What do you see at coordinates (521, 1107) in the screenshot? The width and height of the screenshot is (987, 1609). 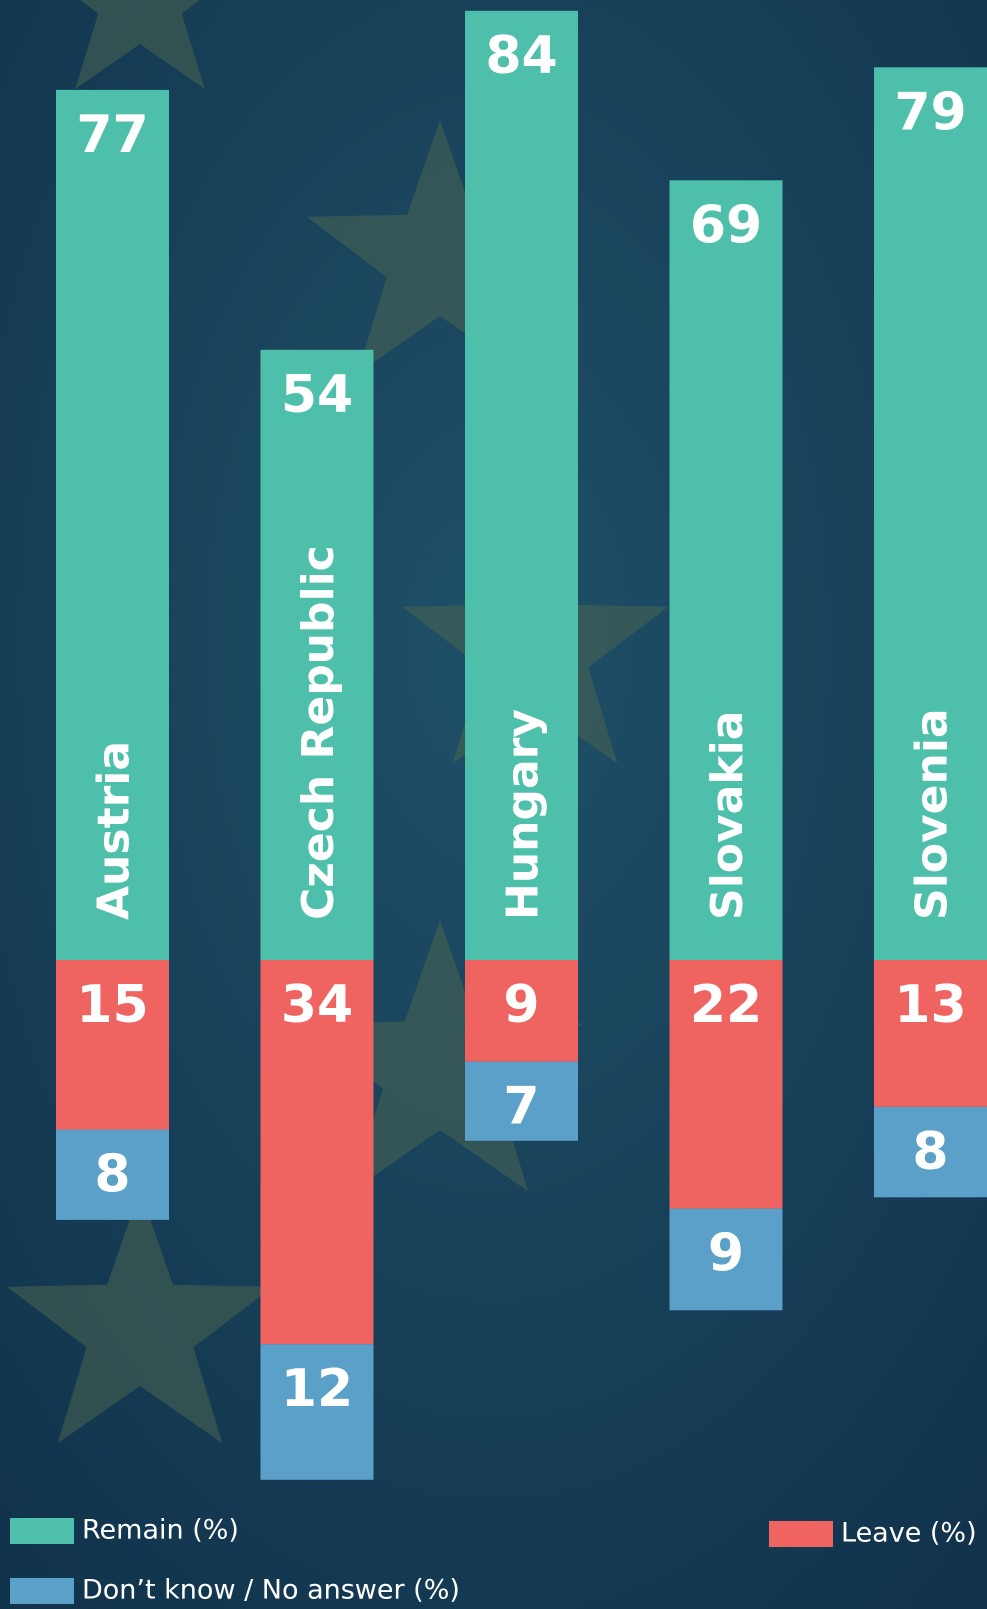 I see `value-label: 7` at bounding box center [521, 1107].